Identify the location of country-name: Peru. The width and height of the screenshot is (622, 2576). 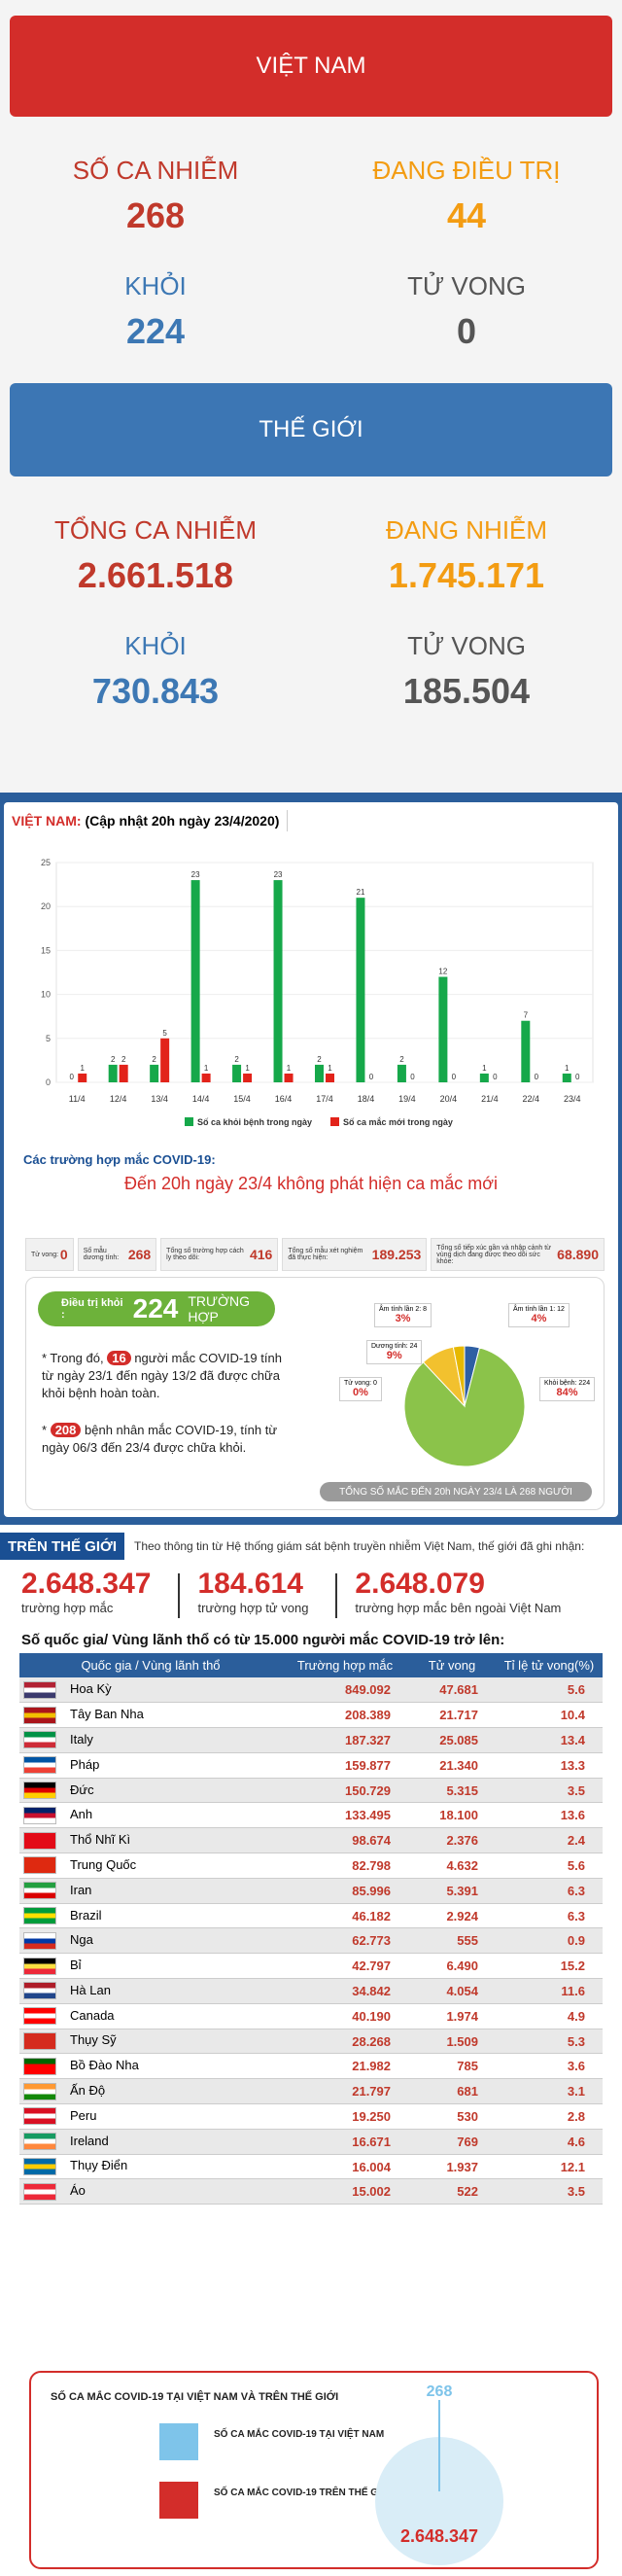
(83, 2115).